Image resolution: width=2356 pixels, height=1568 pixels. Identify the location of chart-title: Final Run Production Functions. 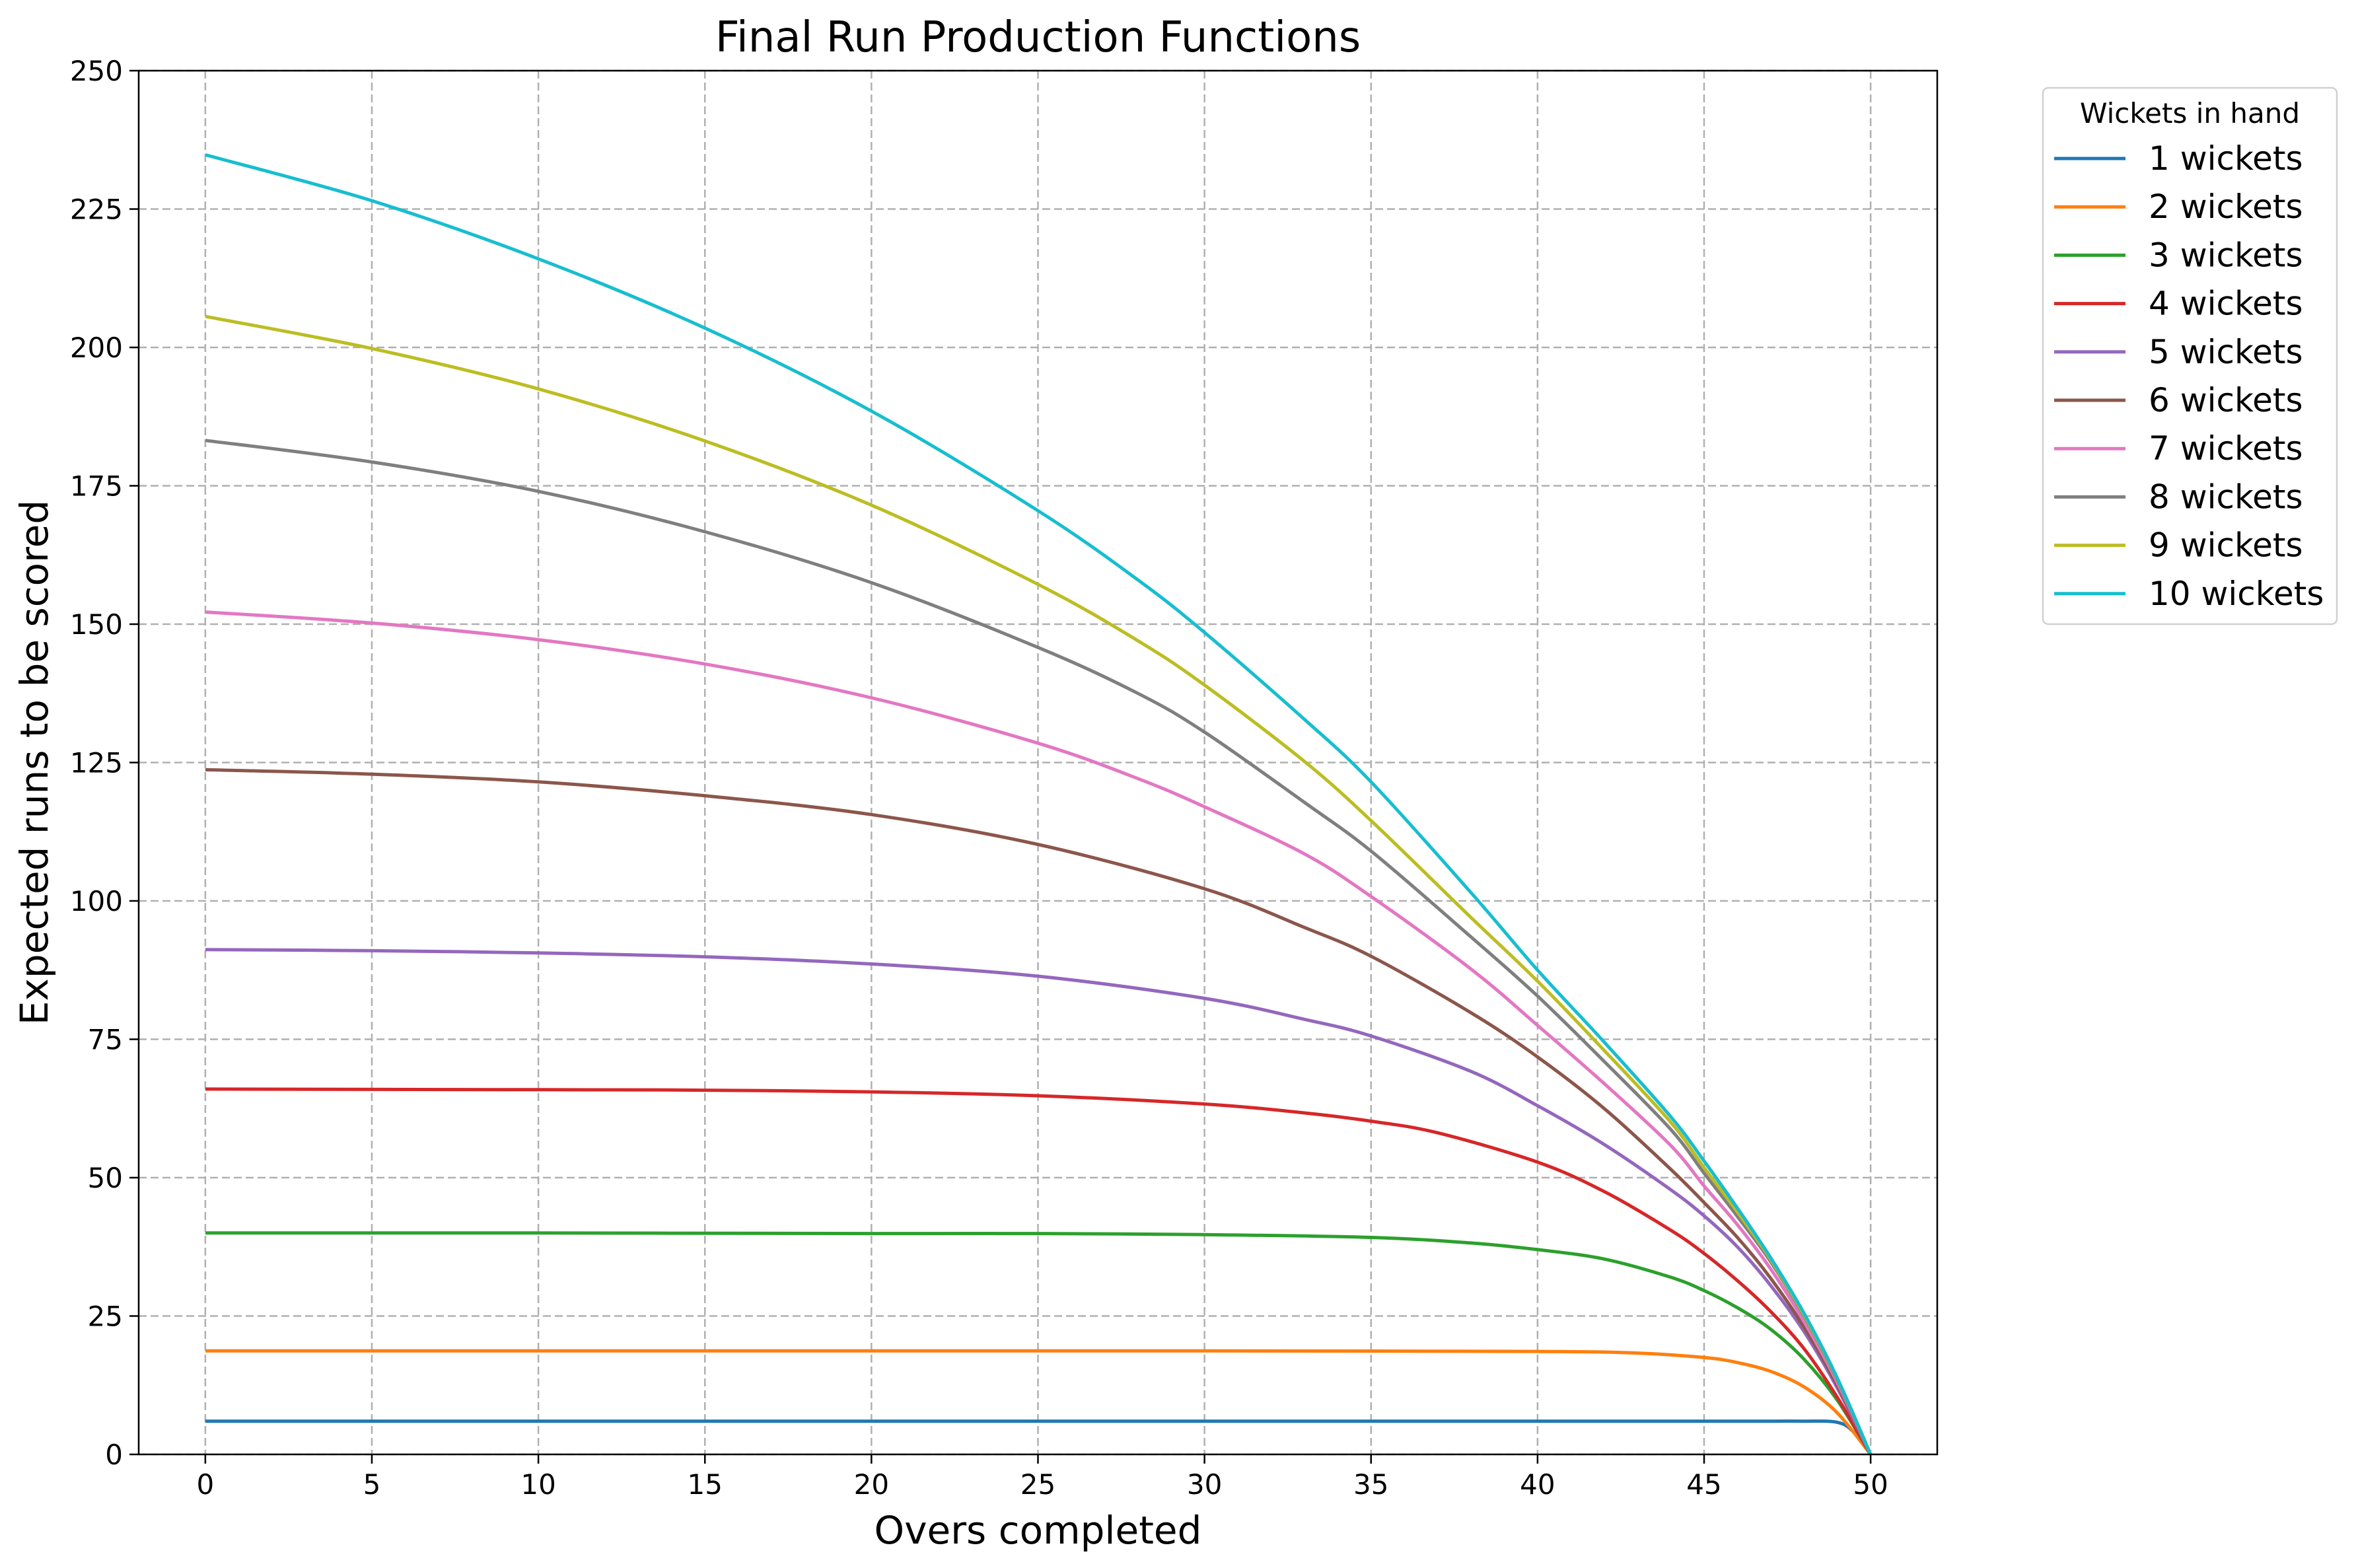
(1038, 37).